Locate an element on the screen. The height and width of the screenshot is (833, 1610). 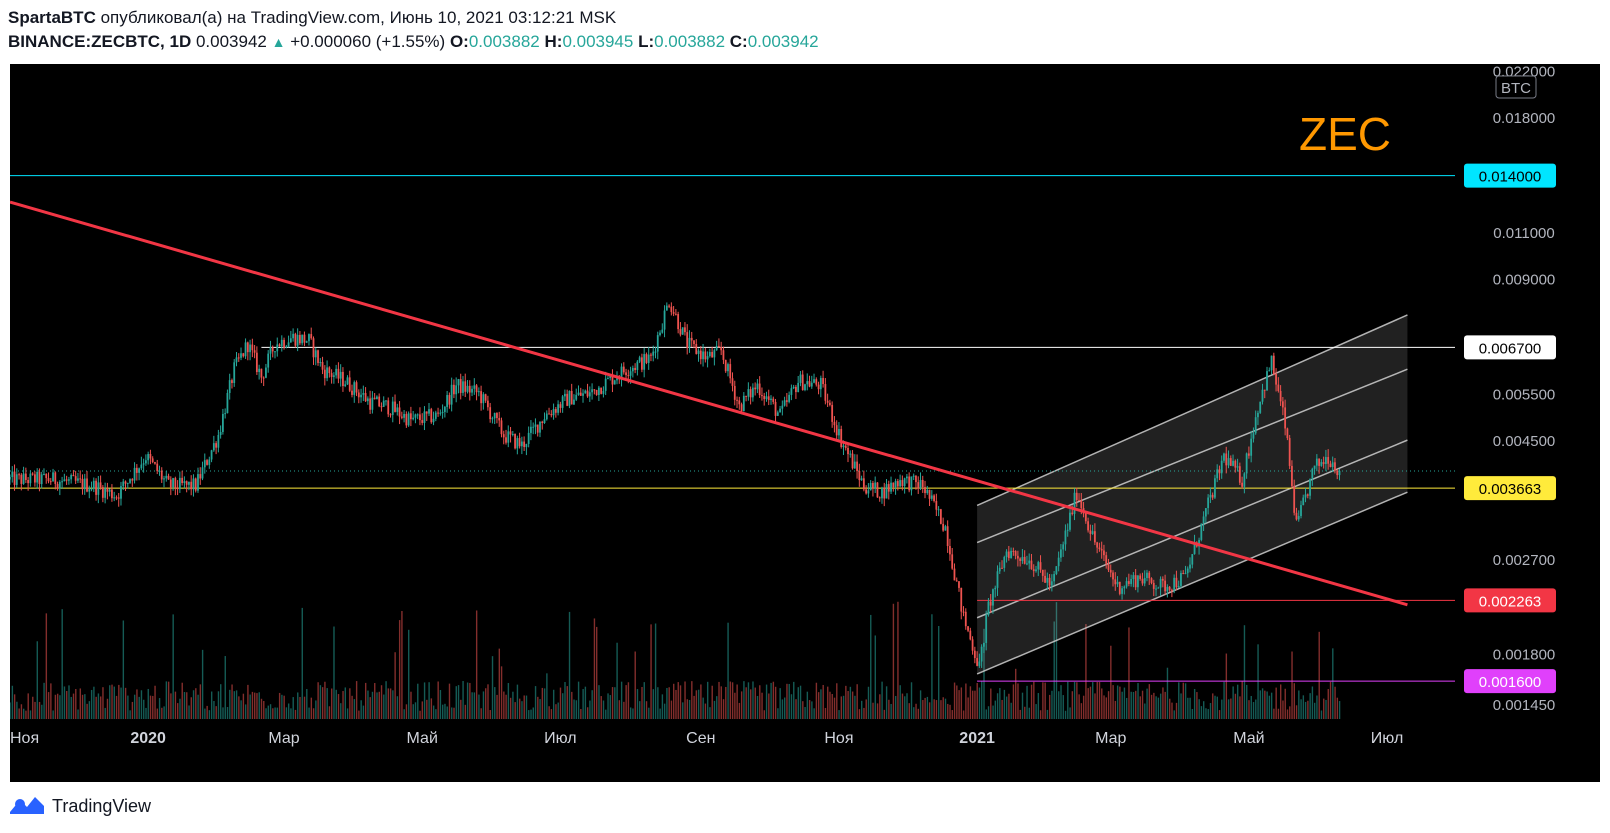
tradingview-brand: TradingView is located at coordinates (102, 805).